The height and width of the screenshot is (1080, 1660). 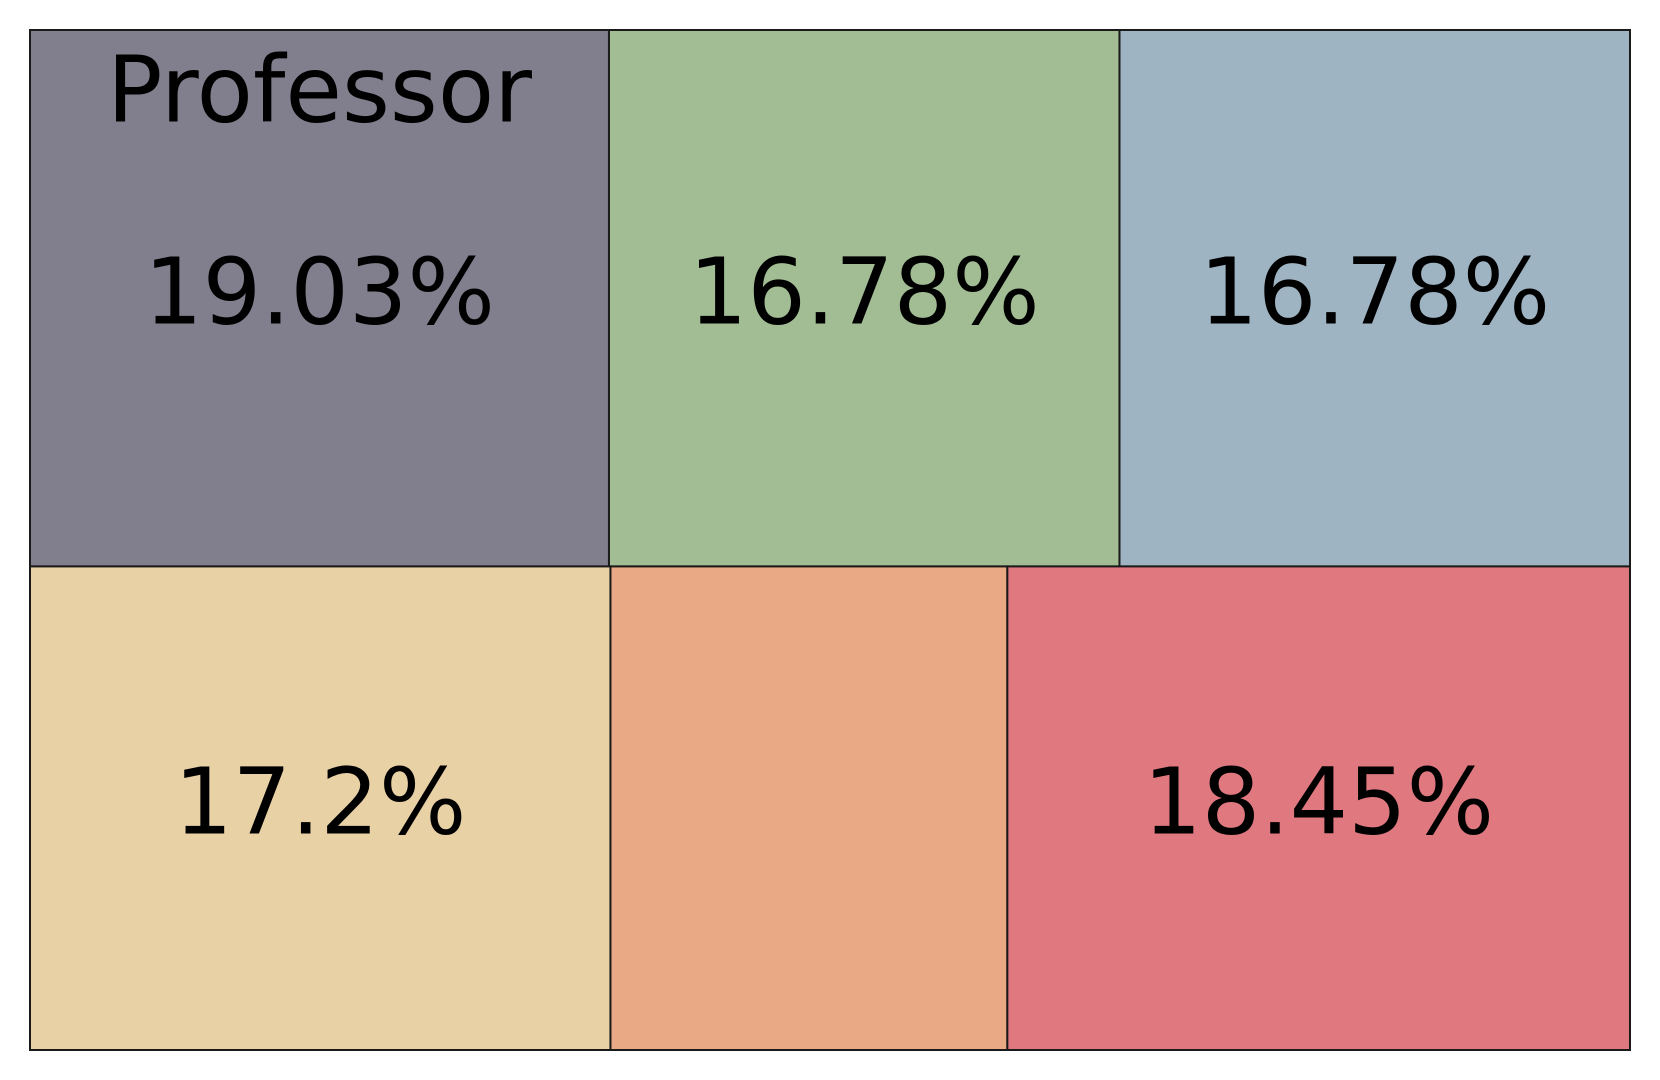 What do you see at coordinates (809, 808) in the screenshot?
I see `treemap-cell` at bounding box center [809, 808].